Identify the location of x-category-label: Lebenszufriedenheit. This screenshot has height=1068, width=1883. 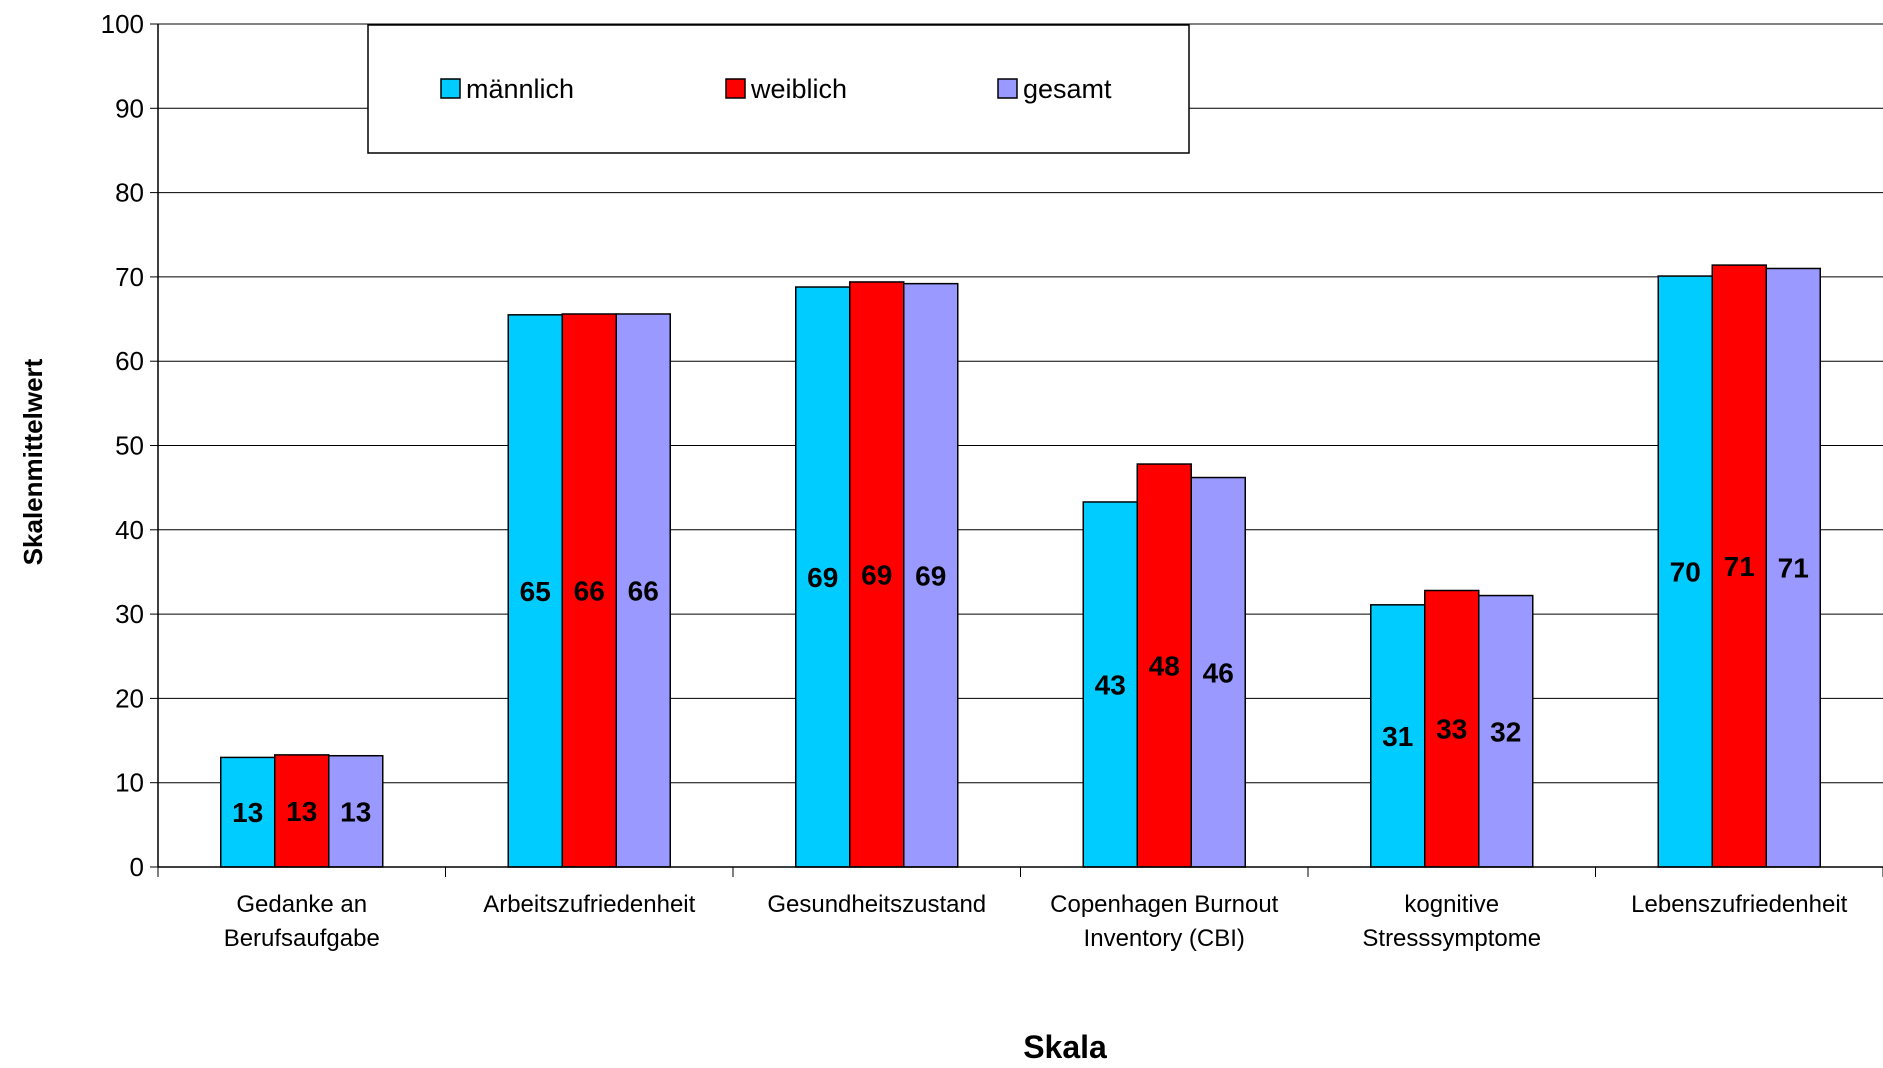
(1739, 904).